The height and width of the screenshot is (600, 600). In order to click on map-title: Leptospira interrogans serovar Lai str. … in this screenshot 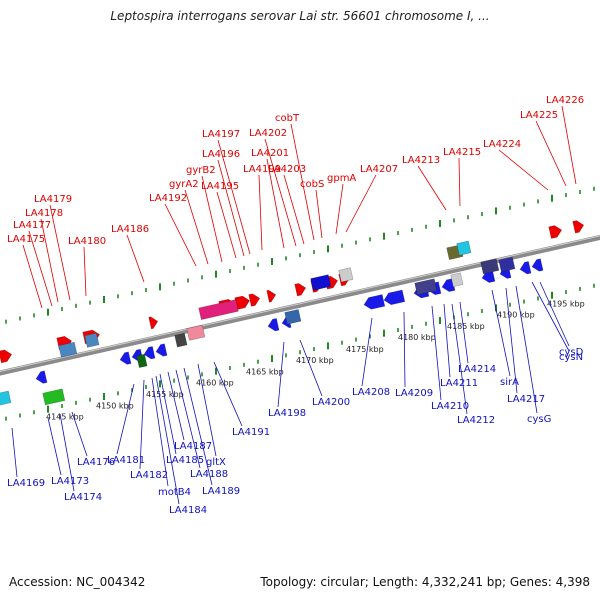, I will do `click(300, 16)`.